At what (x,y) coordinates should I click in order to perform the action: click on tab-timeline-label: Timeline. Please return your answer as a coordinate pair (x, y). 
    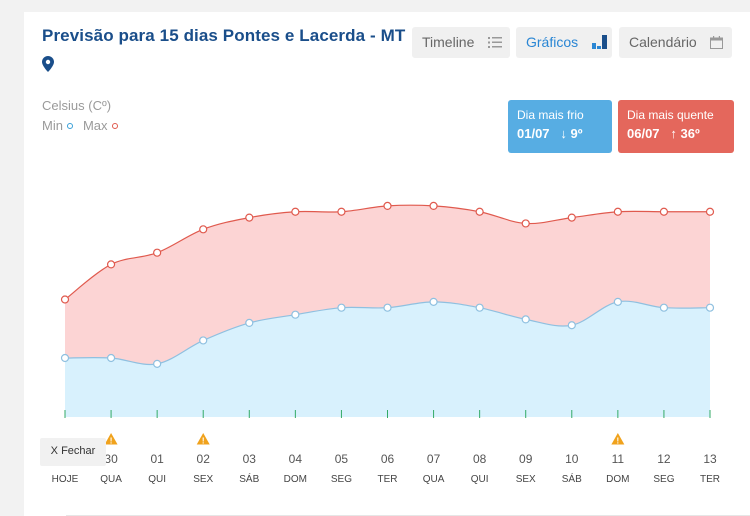
    Looking at the image, I should click on (448, 42).